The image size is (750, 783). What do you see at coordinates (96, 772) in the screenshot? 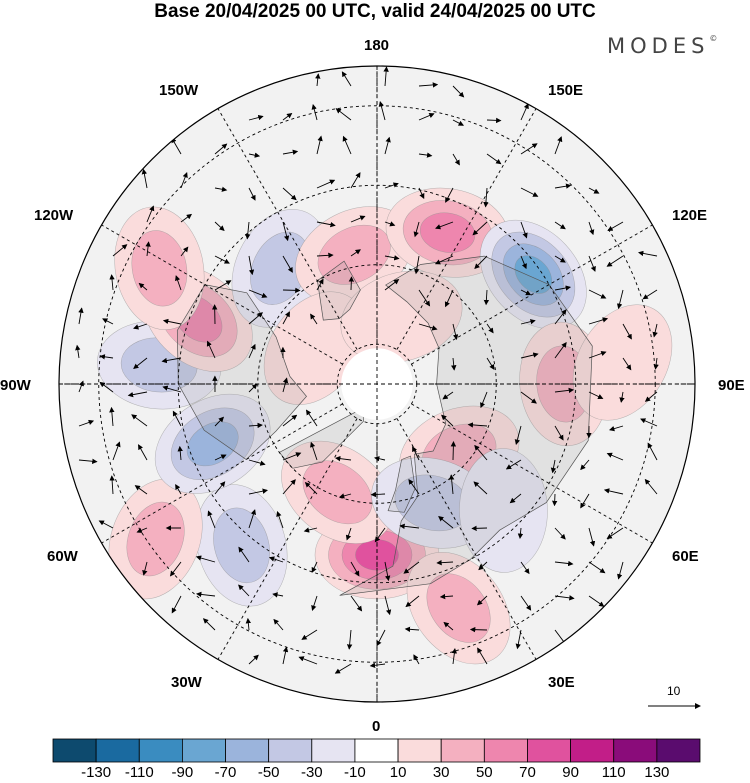
I see `colorbar-tick-label: -130` at bounding box center [96, 772].